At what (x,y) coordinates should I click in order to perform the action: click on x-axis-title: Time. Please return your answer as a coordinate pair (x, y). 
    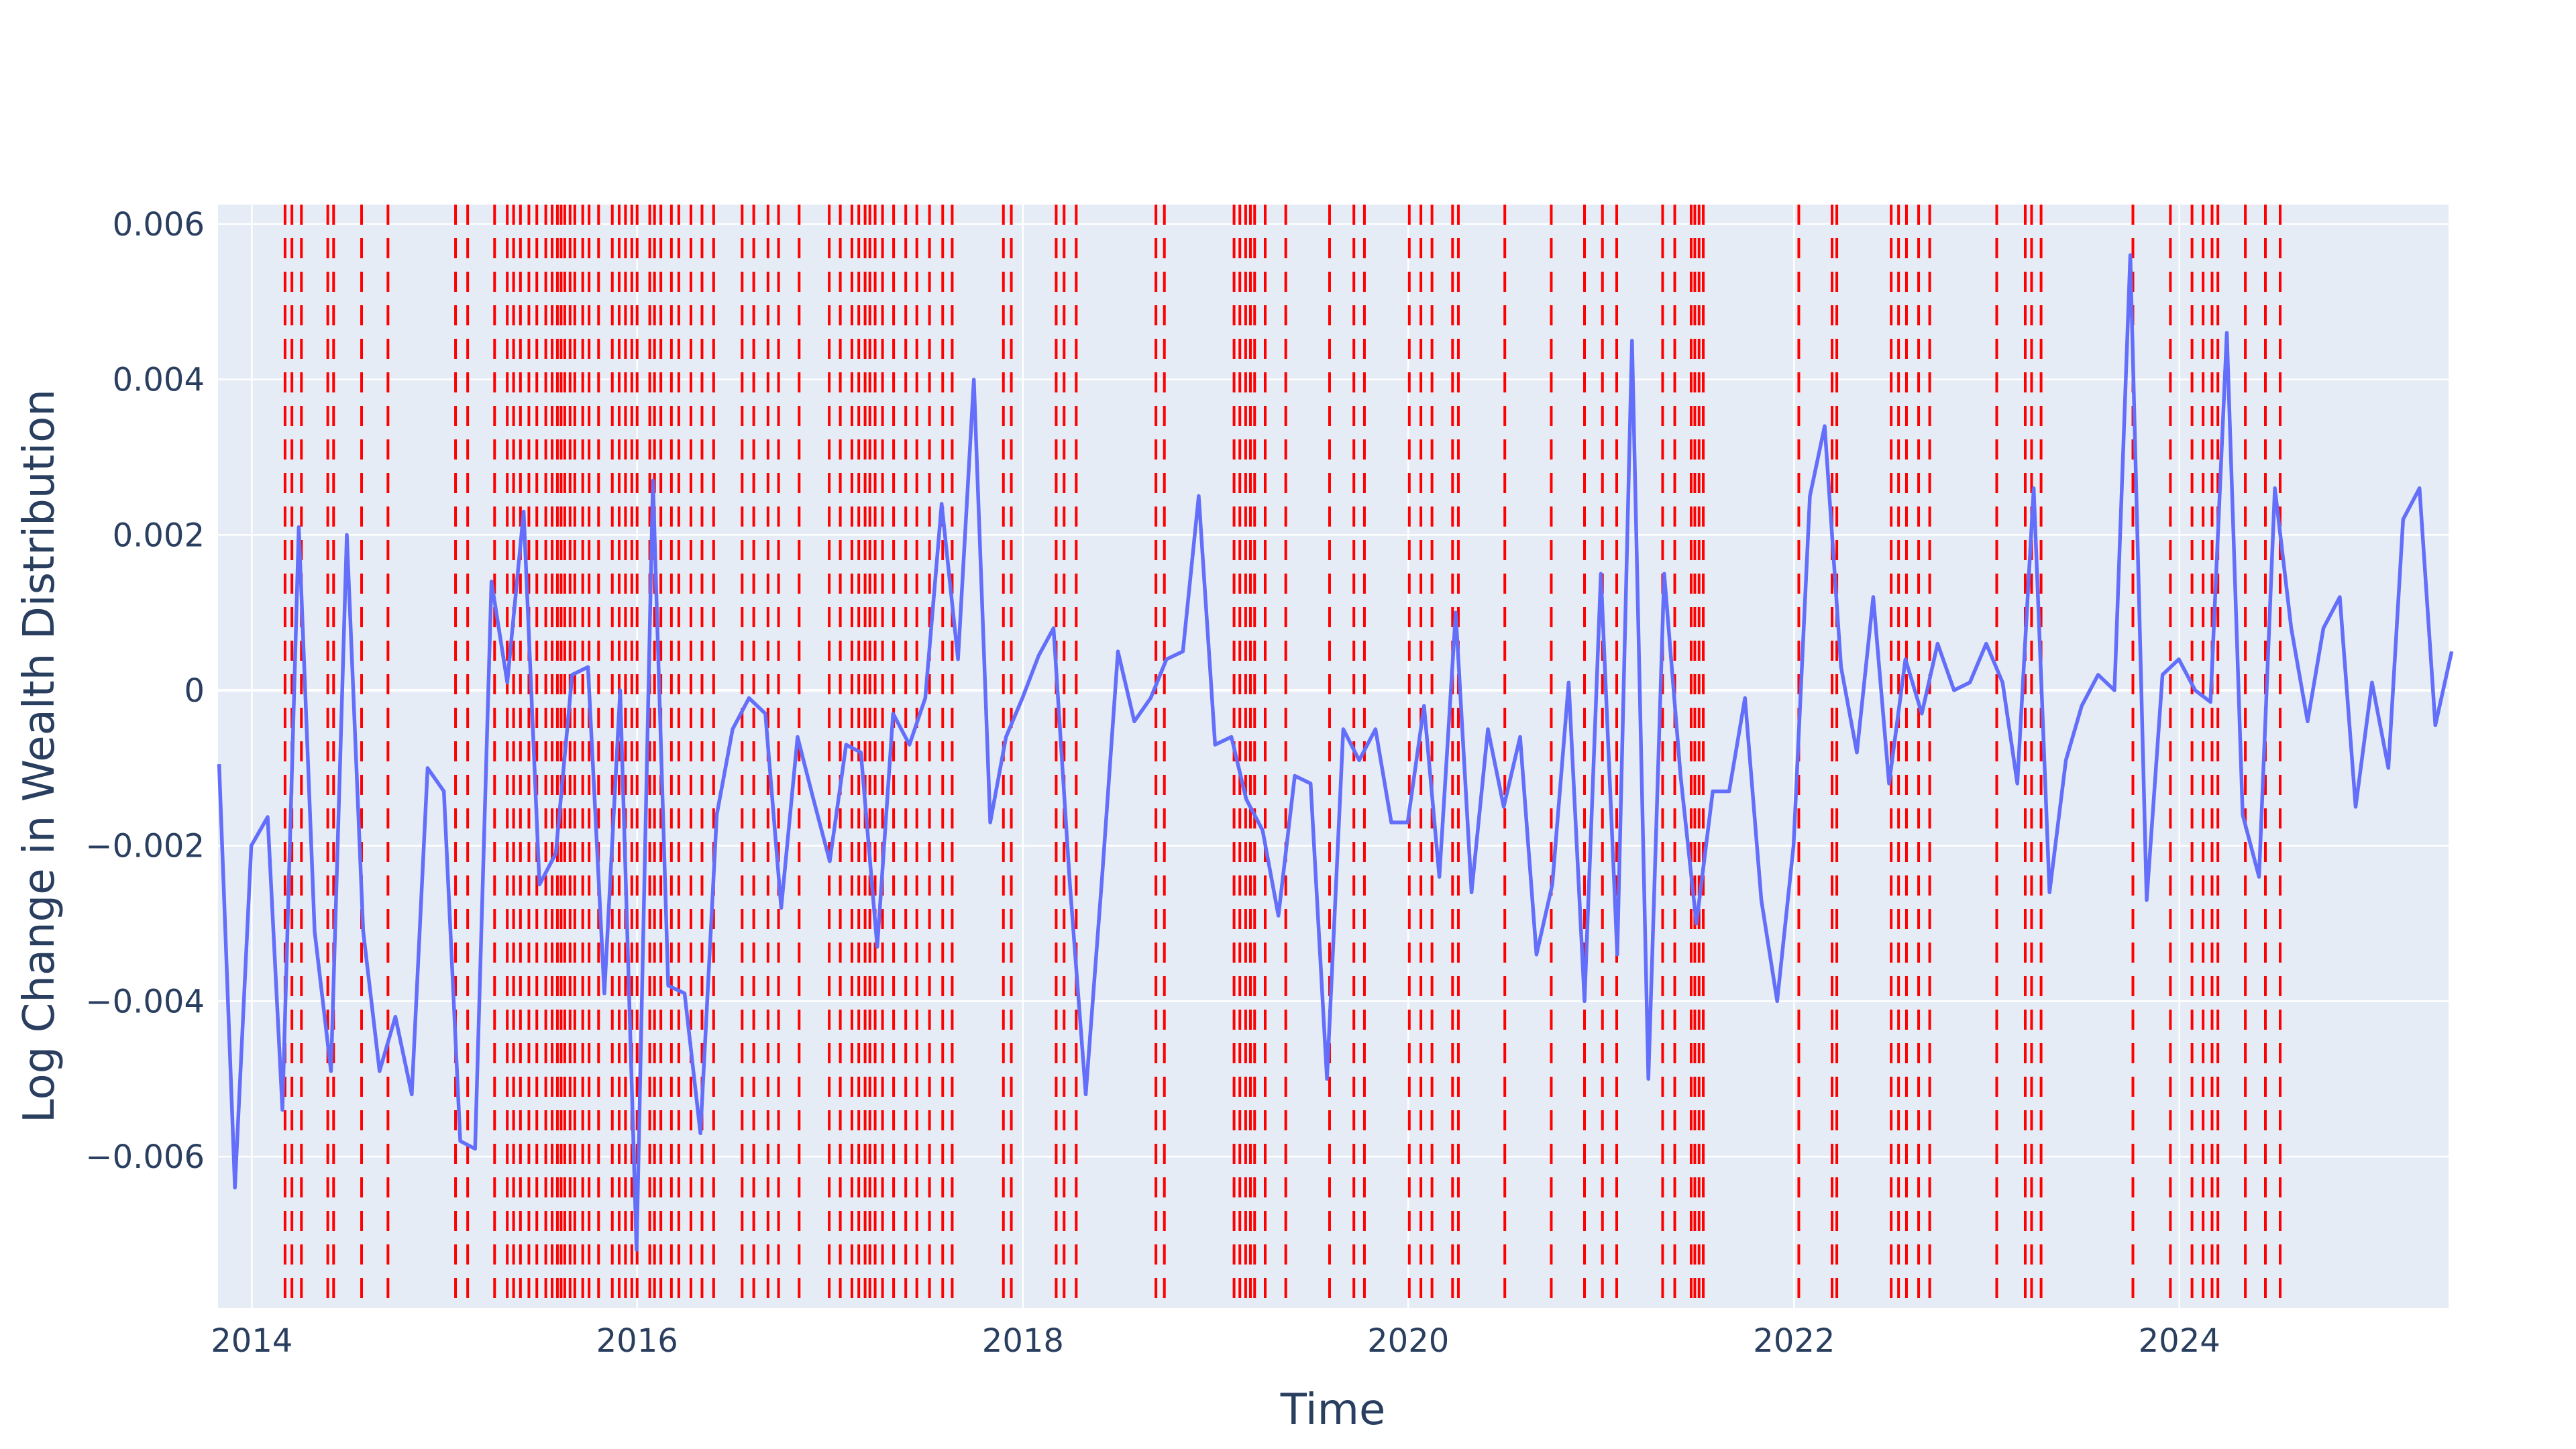
    Looking at the image, I should click on (1333, 1410).